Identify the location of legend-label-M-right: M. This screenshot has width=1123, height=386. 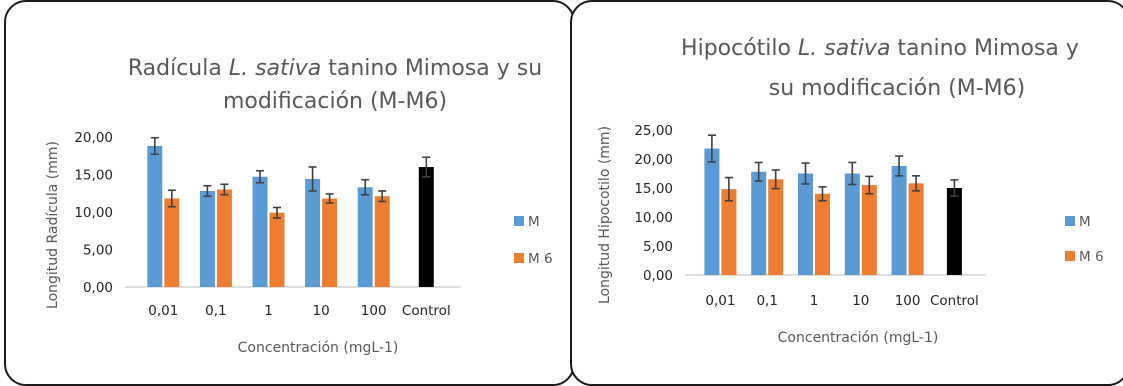
(1085, 222).